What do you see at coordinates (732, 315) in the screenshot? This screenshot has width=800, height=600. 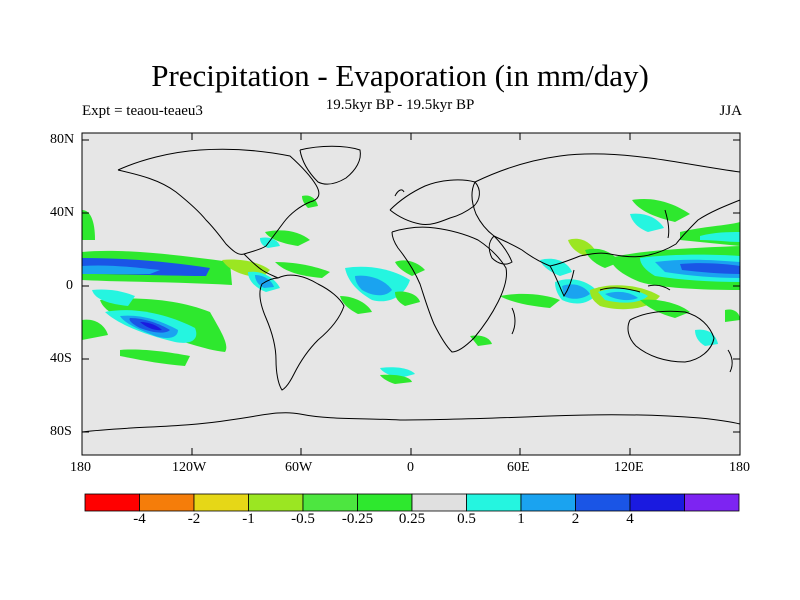 I see `field-spac-green` at bounding box center [732, 315].